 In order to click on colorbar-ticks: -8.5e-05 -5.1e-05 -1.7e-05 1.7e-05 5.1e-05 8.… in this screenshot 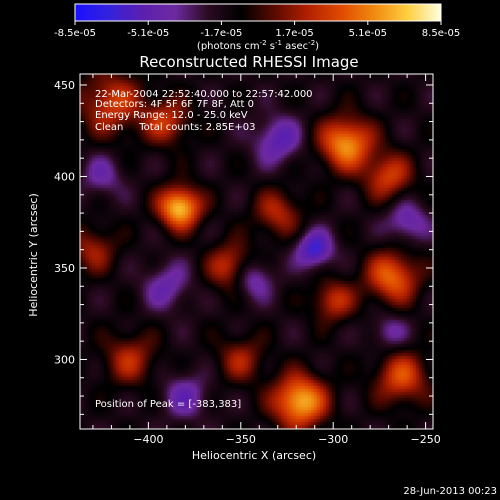, I will do `click(257, 30)`.